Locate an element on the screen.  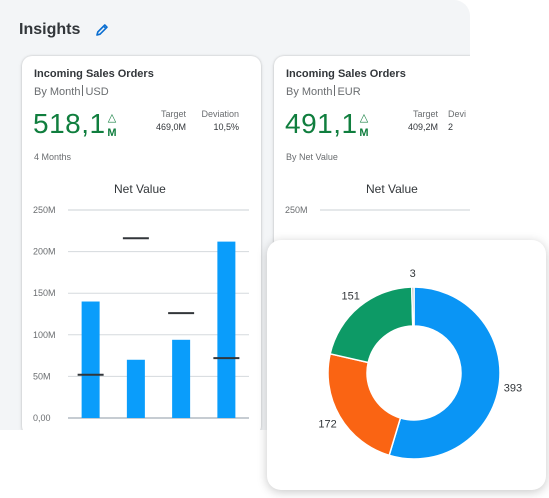
subtitle-currency: USD is located at coordinates (97, 92).